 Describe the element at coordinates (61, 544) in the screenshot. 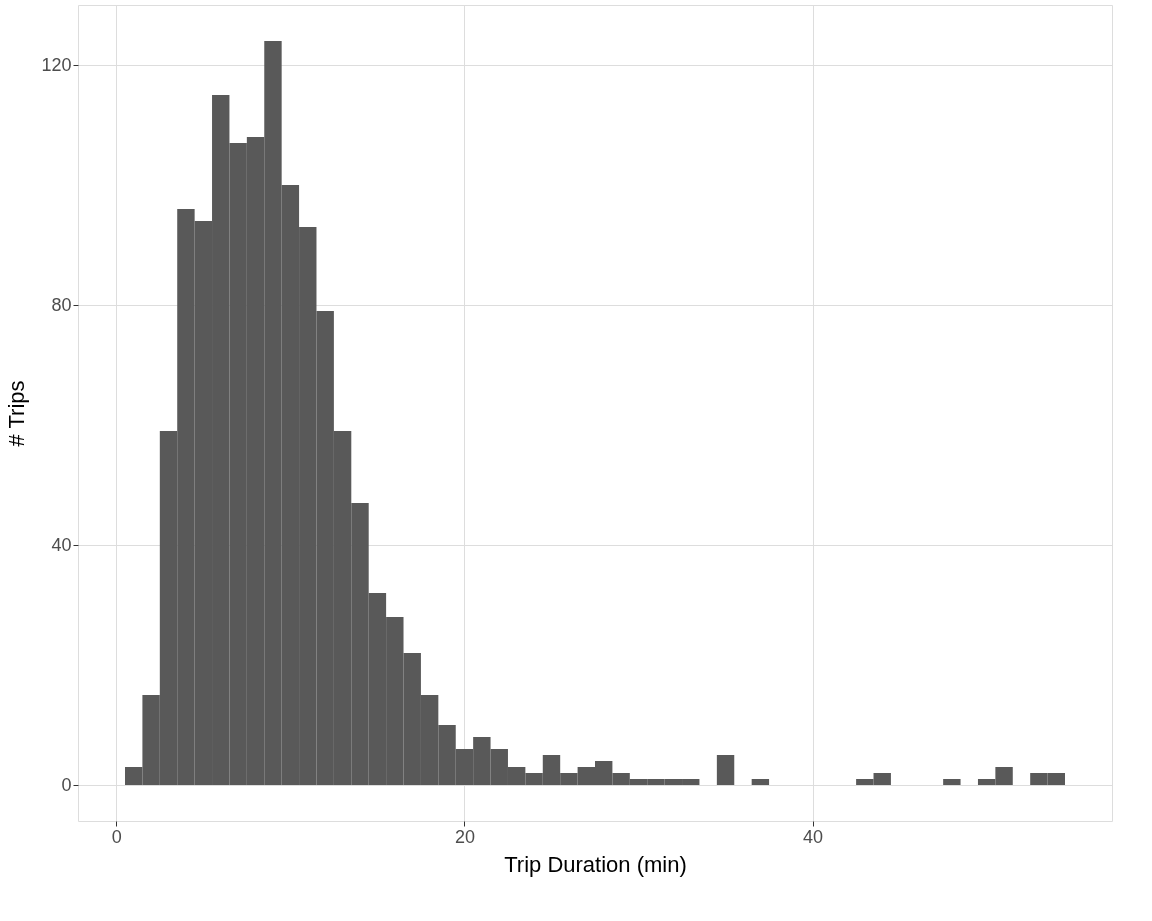

I see `y-tick-label: 40` at that location.